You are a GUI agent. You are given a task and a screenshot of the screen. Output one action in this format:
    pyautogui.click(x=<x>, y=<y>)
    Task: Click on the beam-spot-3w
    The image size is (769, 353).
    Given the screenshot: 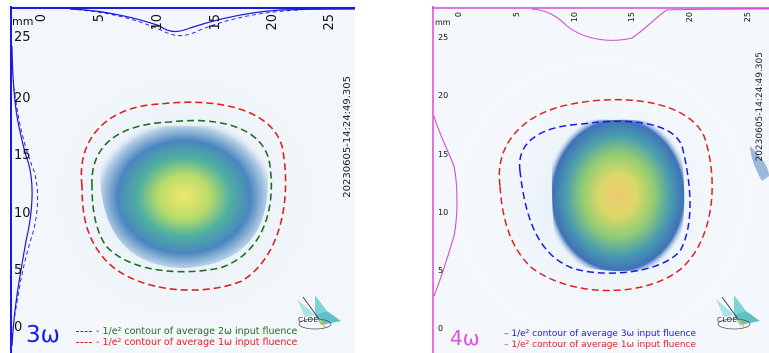 What is the action you would take?
    pyautogui.click(x=184, y=196)
    